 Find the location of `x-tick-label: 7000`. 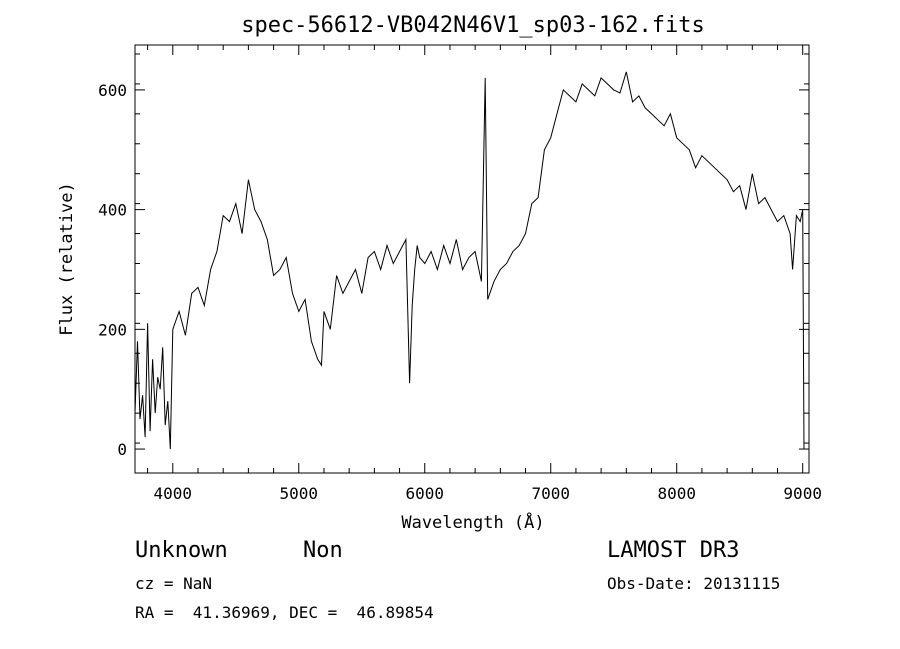

x-tick-label: 7000 is located at coordinates (550, 493).